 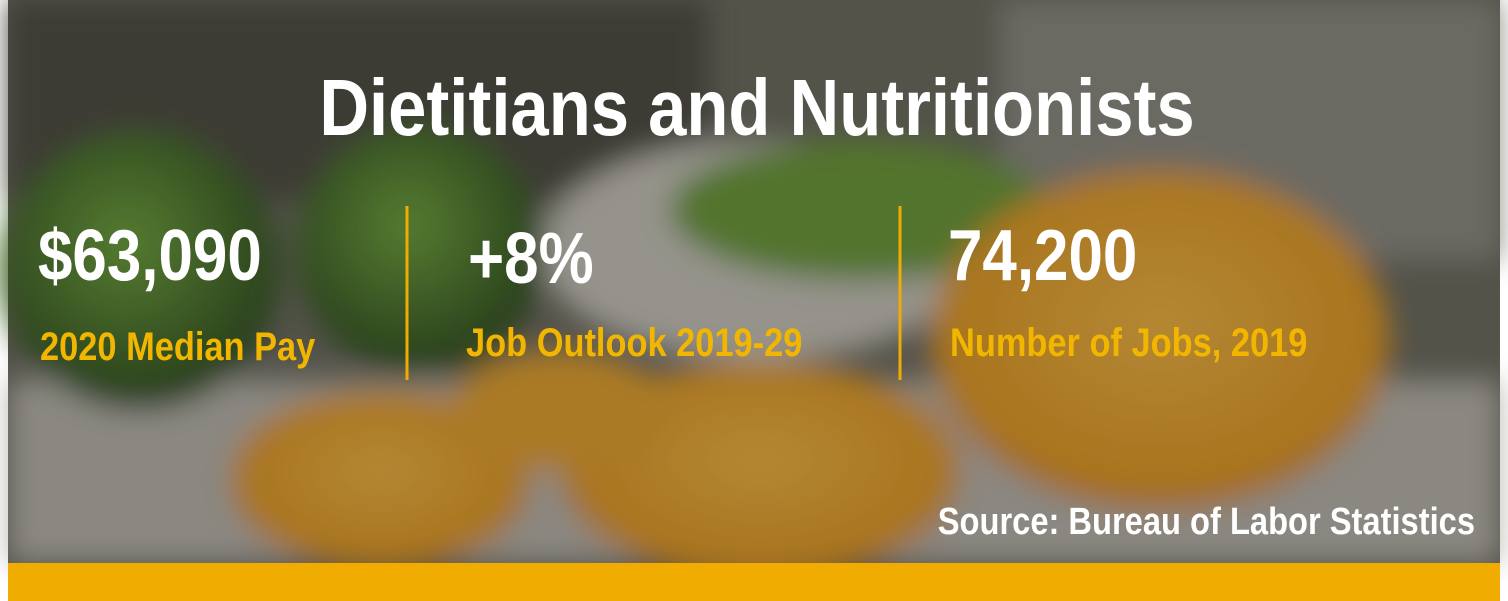 I want to click on stat-label: Job Outlook 2019-29, so click(x=634, y=342).